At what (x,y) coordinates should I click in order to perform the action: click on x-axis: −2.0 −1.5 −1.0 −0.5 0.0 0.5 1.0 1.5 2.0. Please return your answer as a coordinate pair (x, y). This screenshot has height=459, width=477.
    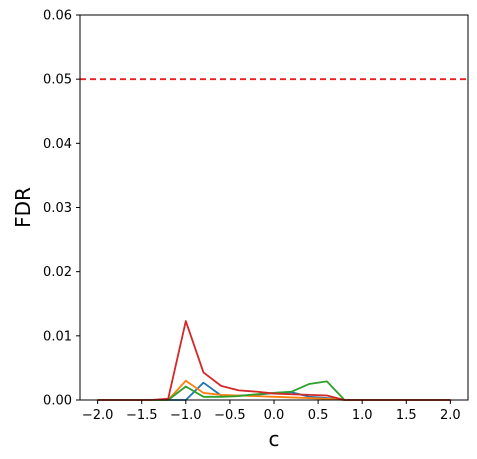
    Looking at the image, I should click on (271, 411).